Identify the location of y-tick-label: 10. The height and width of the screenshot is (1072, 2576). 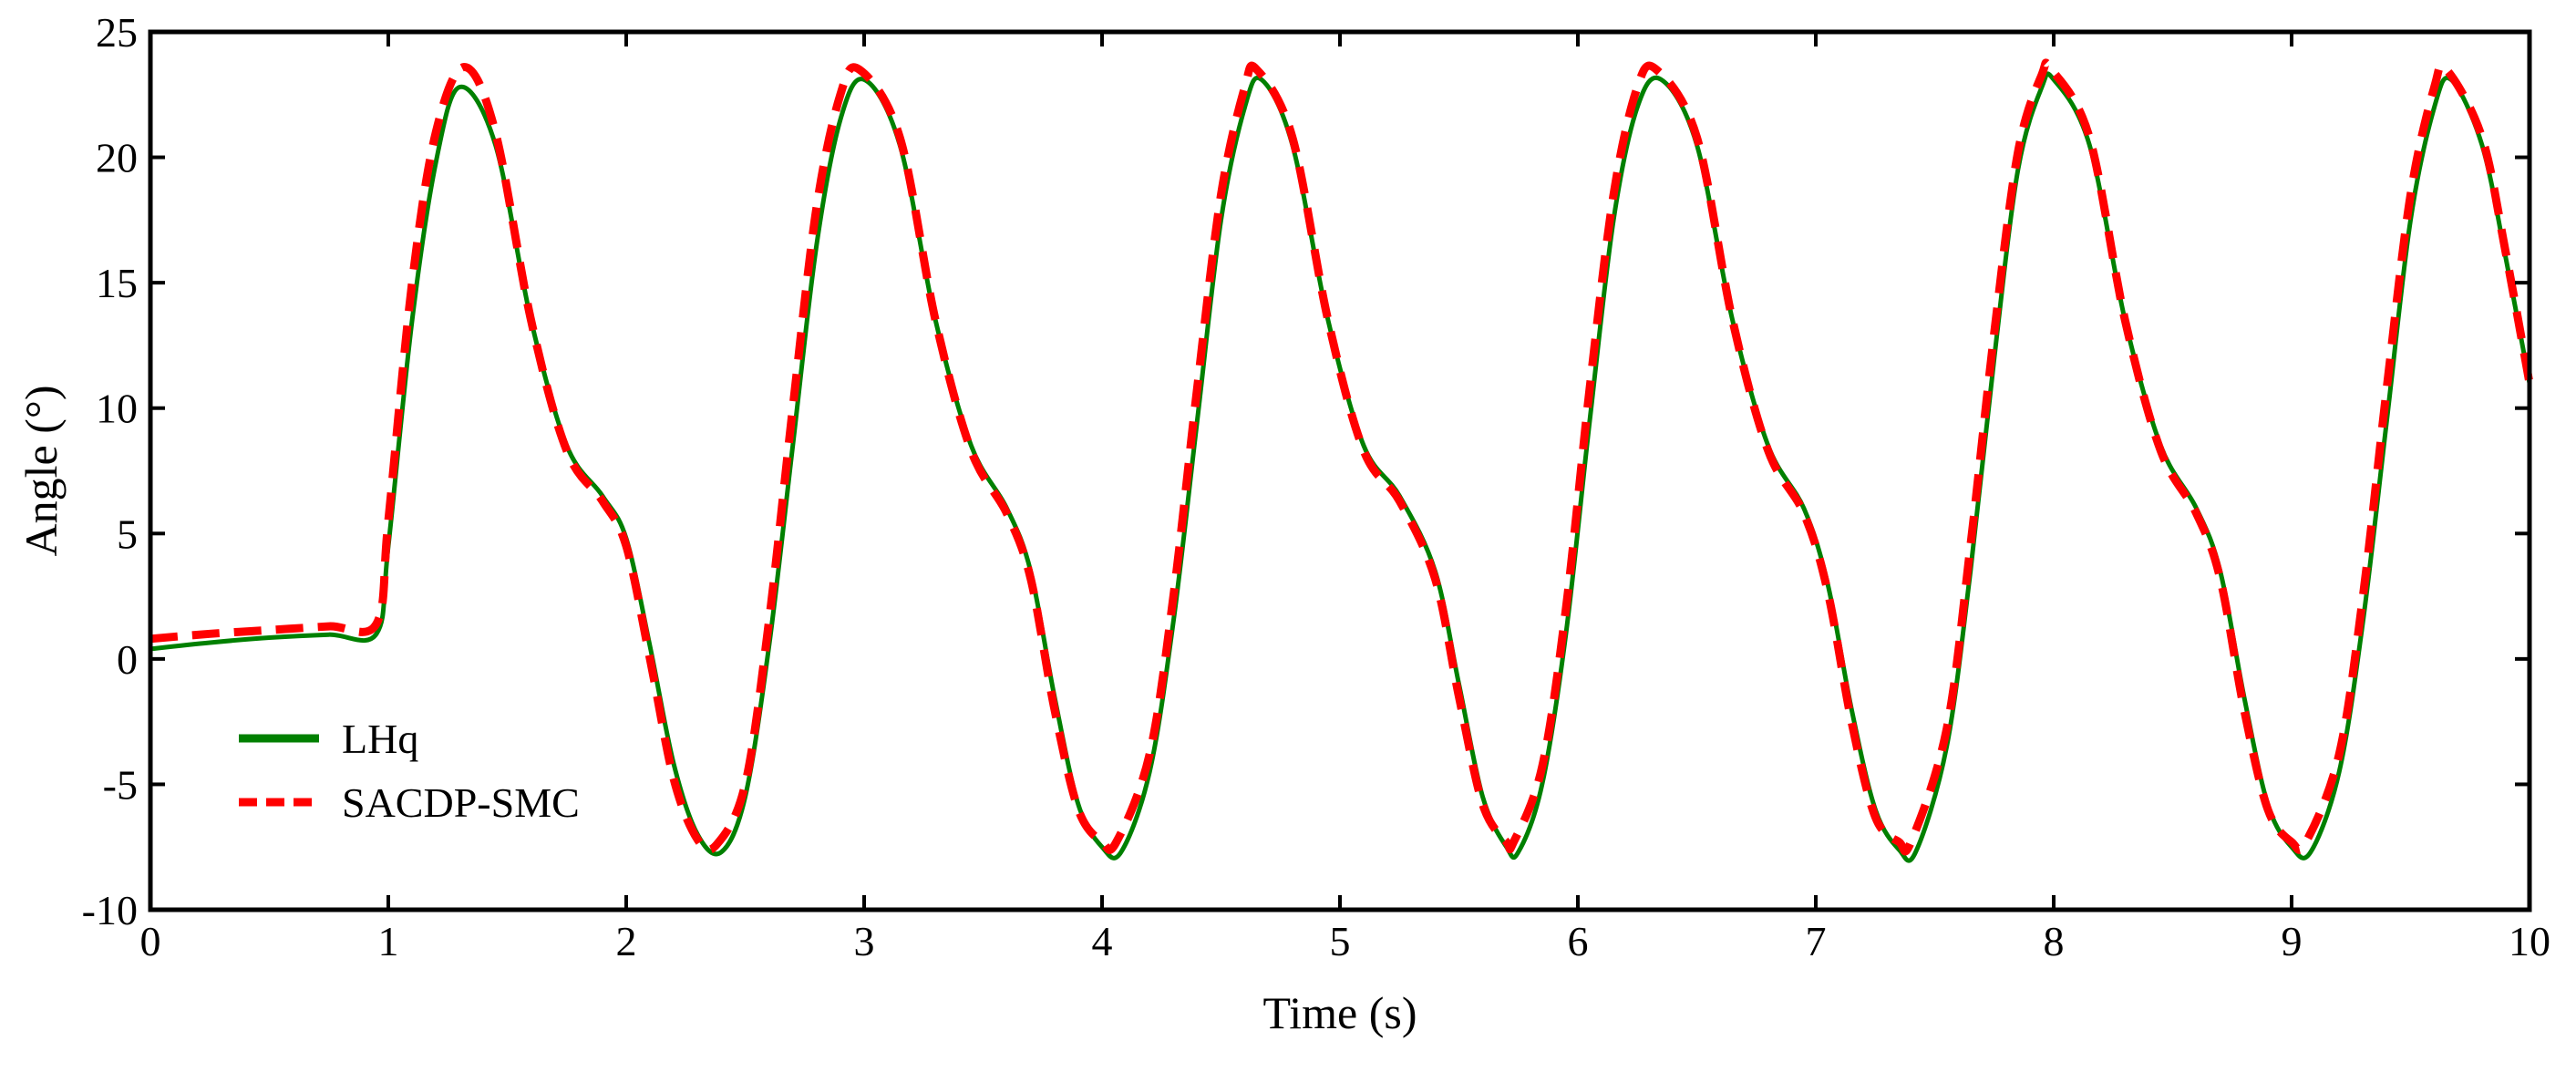
(117, 409).